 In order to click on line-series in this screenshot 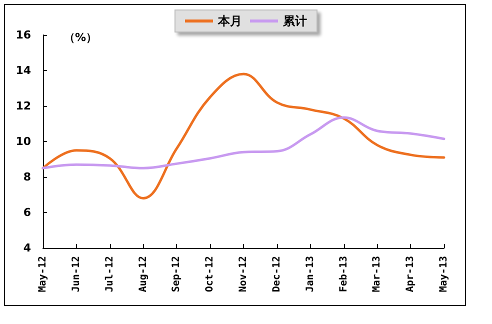, I will do `click(244, 143)`.